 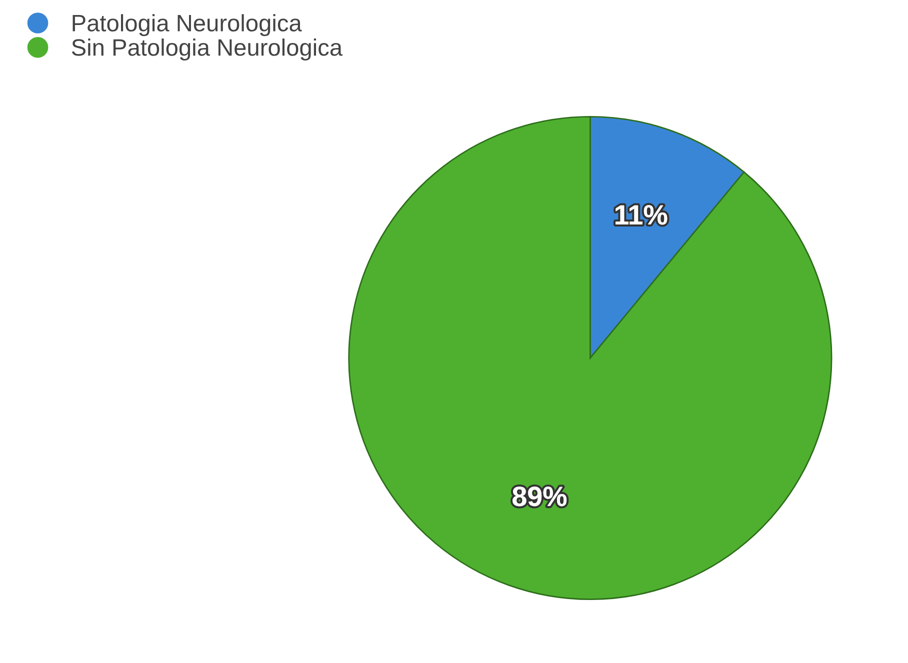 What do you see at coordinates (539, 496) in the screenshot?
I see `data-label: 89%` at bounding box center [539, 496].